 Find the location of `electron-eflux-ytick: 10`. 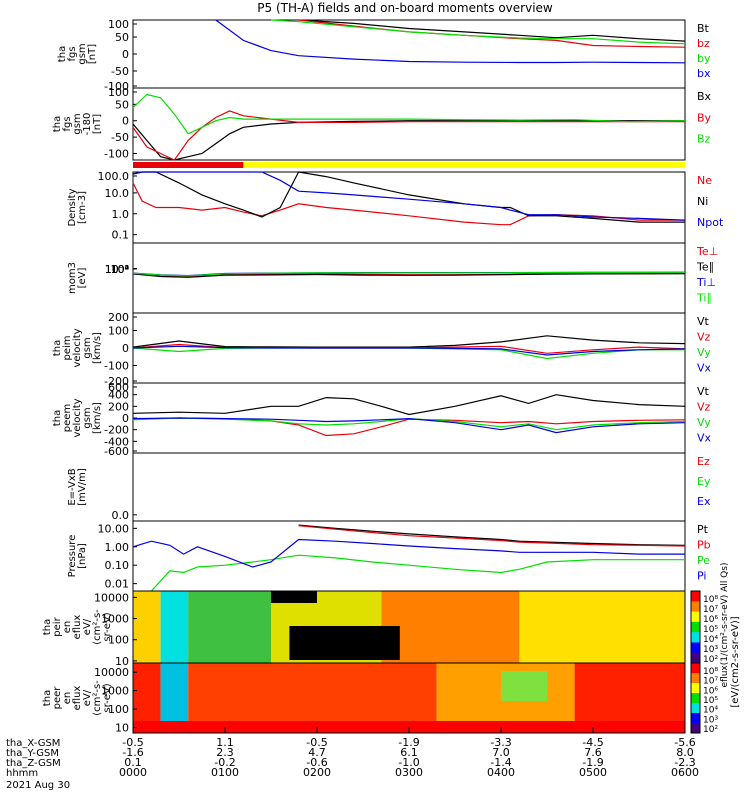

electron-eflux-ytick: 10 is located at coordinates (122, 727).